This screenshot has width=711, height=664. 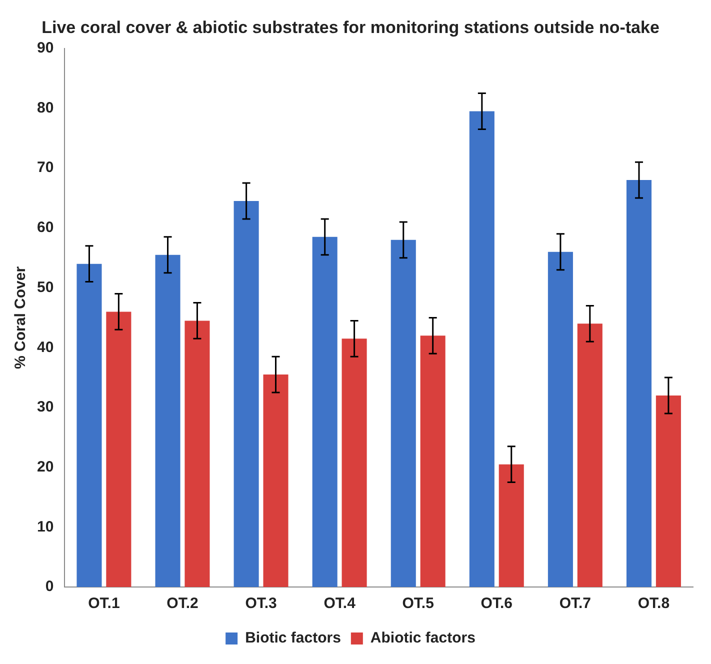 What do you see at coordinates (45, 167) in the screenshot?
I see `y-tick-label: 70` at bounding box center [45, 167].